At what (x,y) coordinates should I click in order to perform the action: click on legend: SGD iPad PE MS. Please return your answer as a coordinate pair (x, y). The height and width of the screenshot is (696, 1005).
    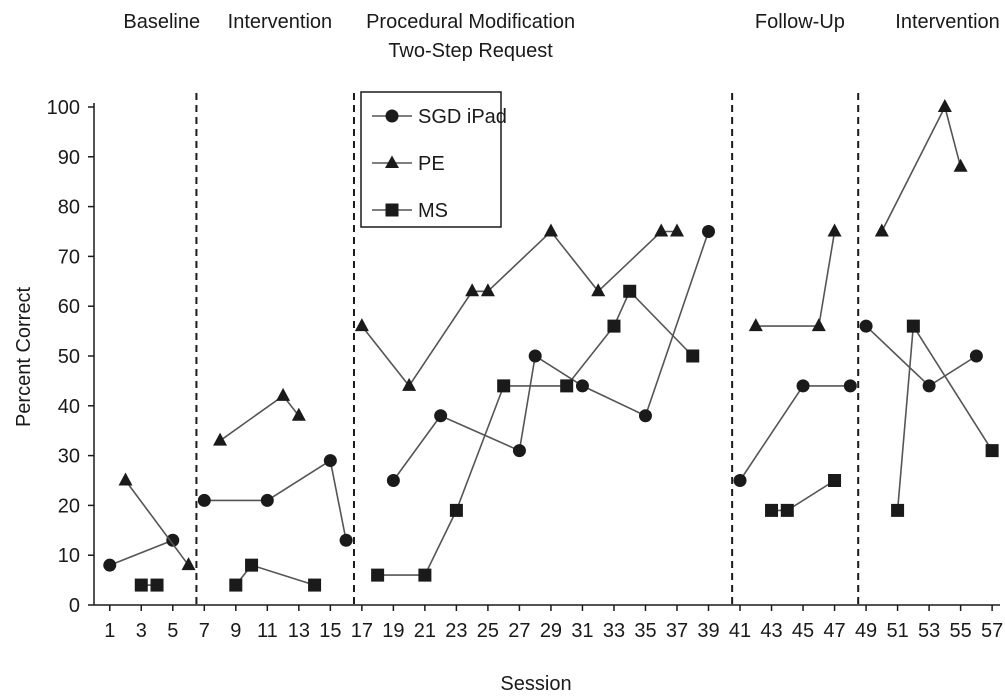
    Looking at the image, I should click on (433, 159).